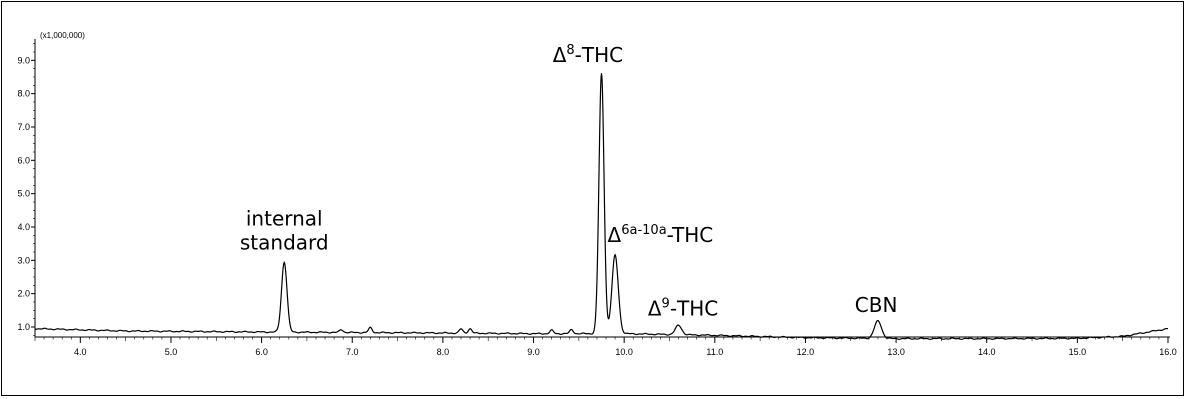  Describe the element at coordinates (806, 352) in the screenshot. I see `x-tick-label: 12.0` at that location.